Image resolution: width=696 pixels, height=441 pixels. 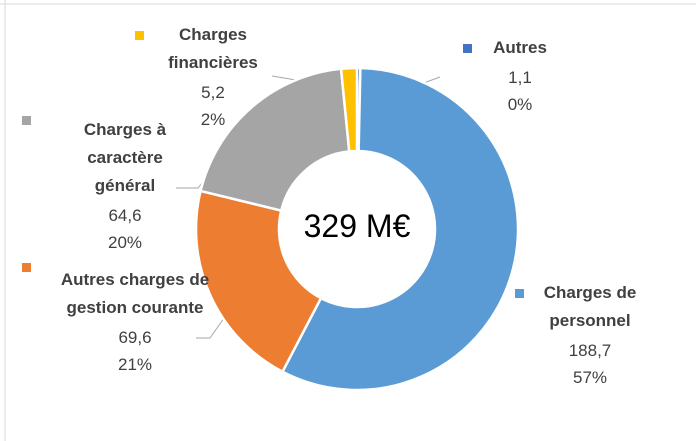 I want to click on value-label: 1,1, so click(x=520, y=77).